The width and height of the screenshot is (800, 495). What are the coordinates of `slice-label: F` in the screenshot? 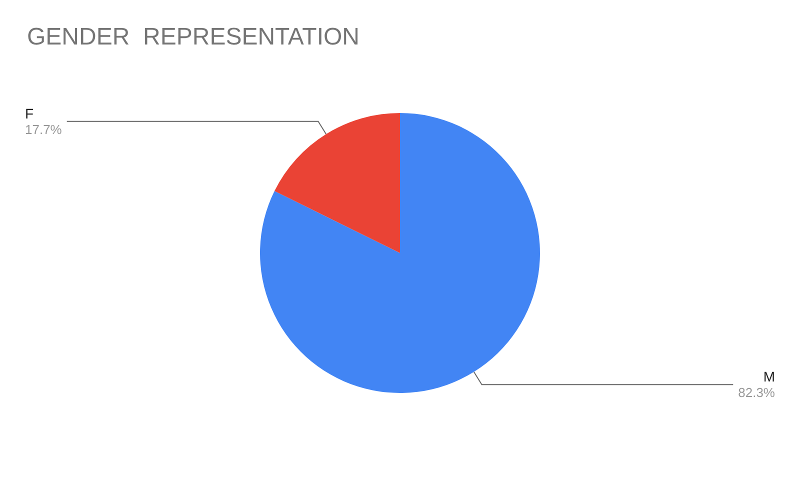 It's located at (29, 113).